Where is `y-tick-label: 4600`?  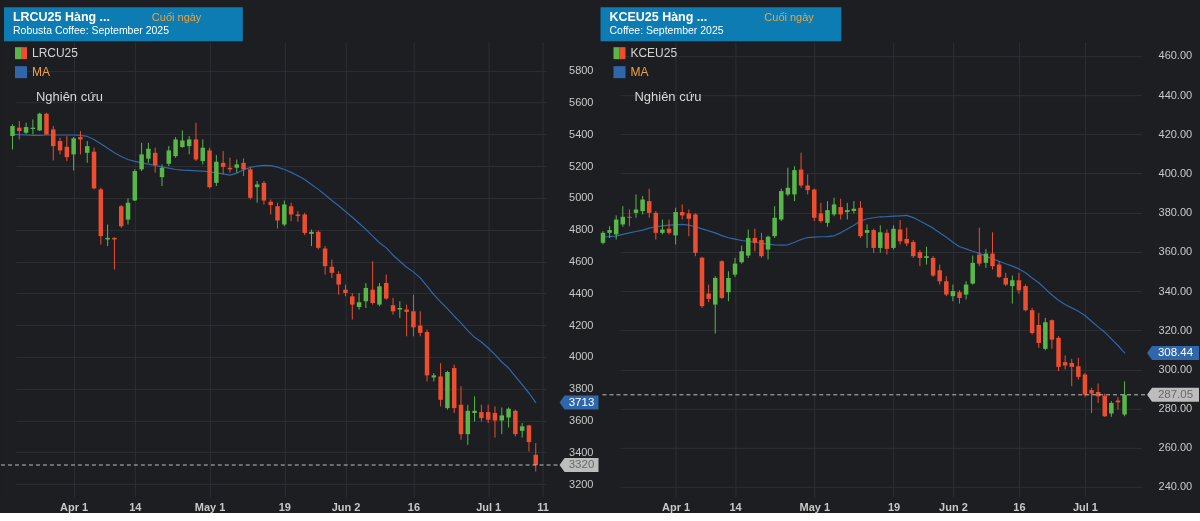
y-tick-label: 4600 is located at coordinates (581, 261).